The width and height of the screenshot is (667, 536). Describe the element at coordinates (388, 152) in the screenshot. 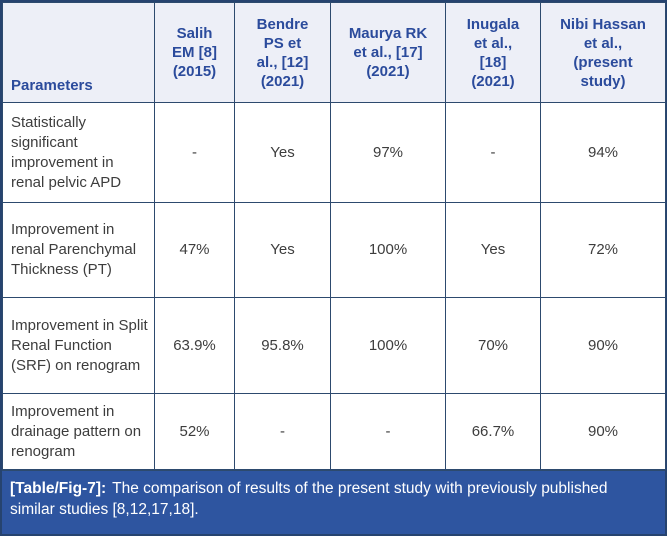

I see `cell-value: 97%` at that location.